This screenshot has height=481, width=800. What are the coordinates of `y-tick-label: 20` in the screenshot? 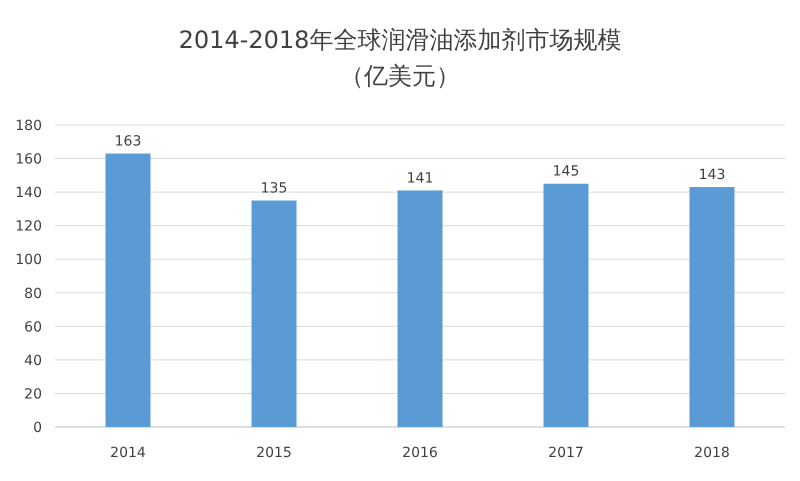 It's located at (33, 394).